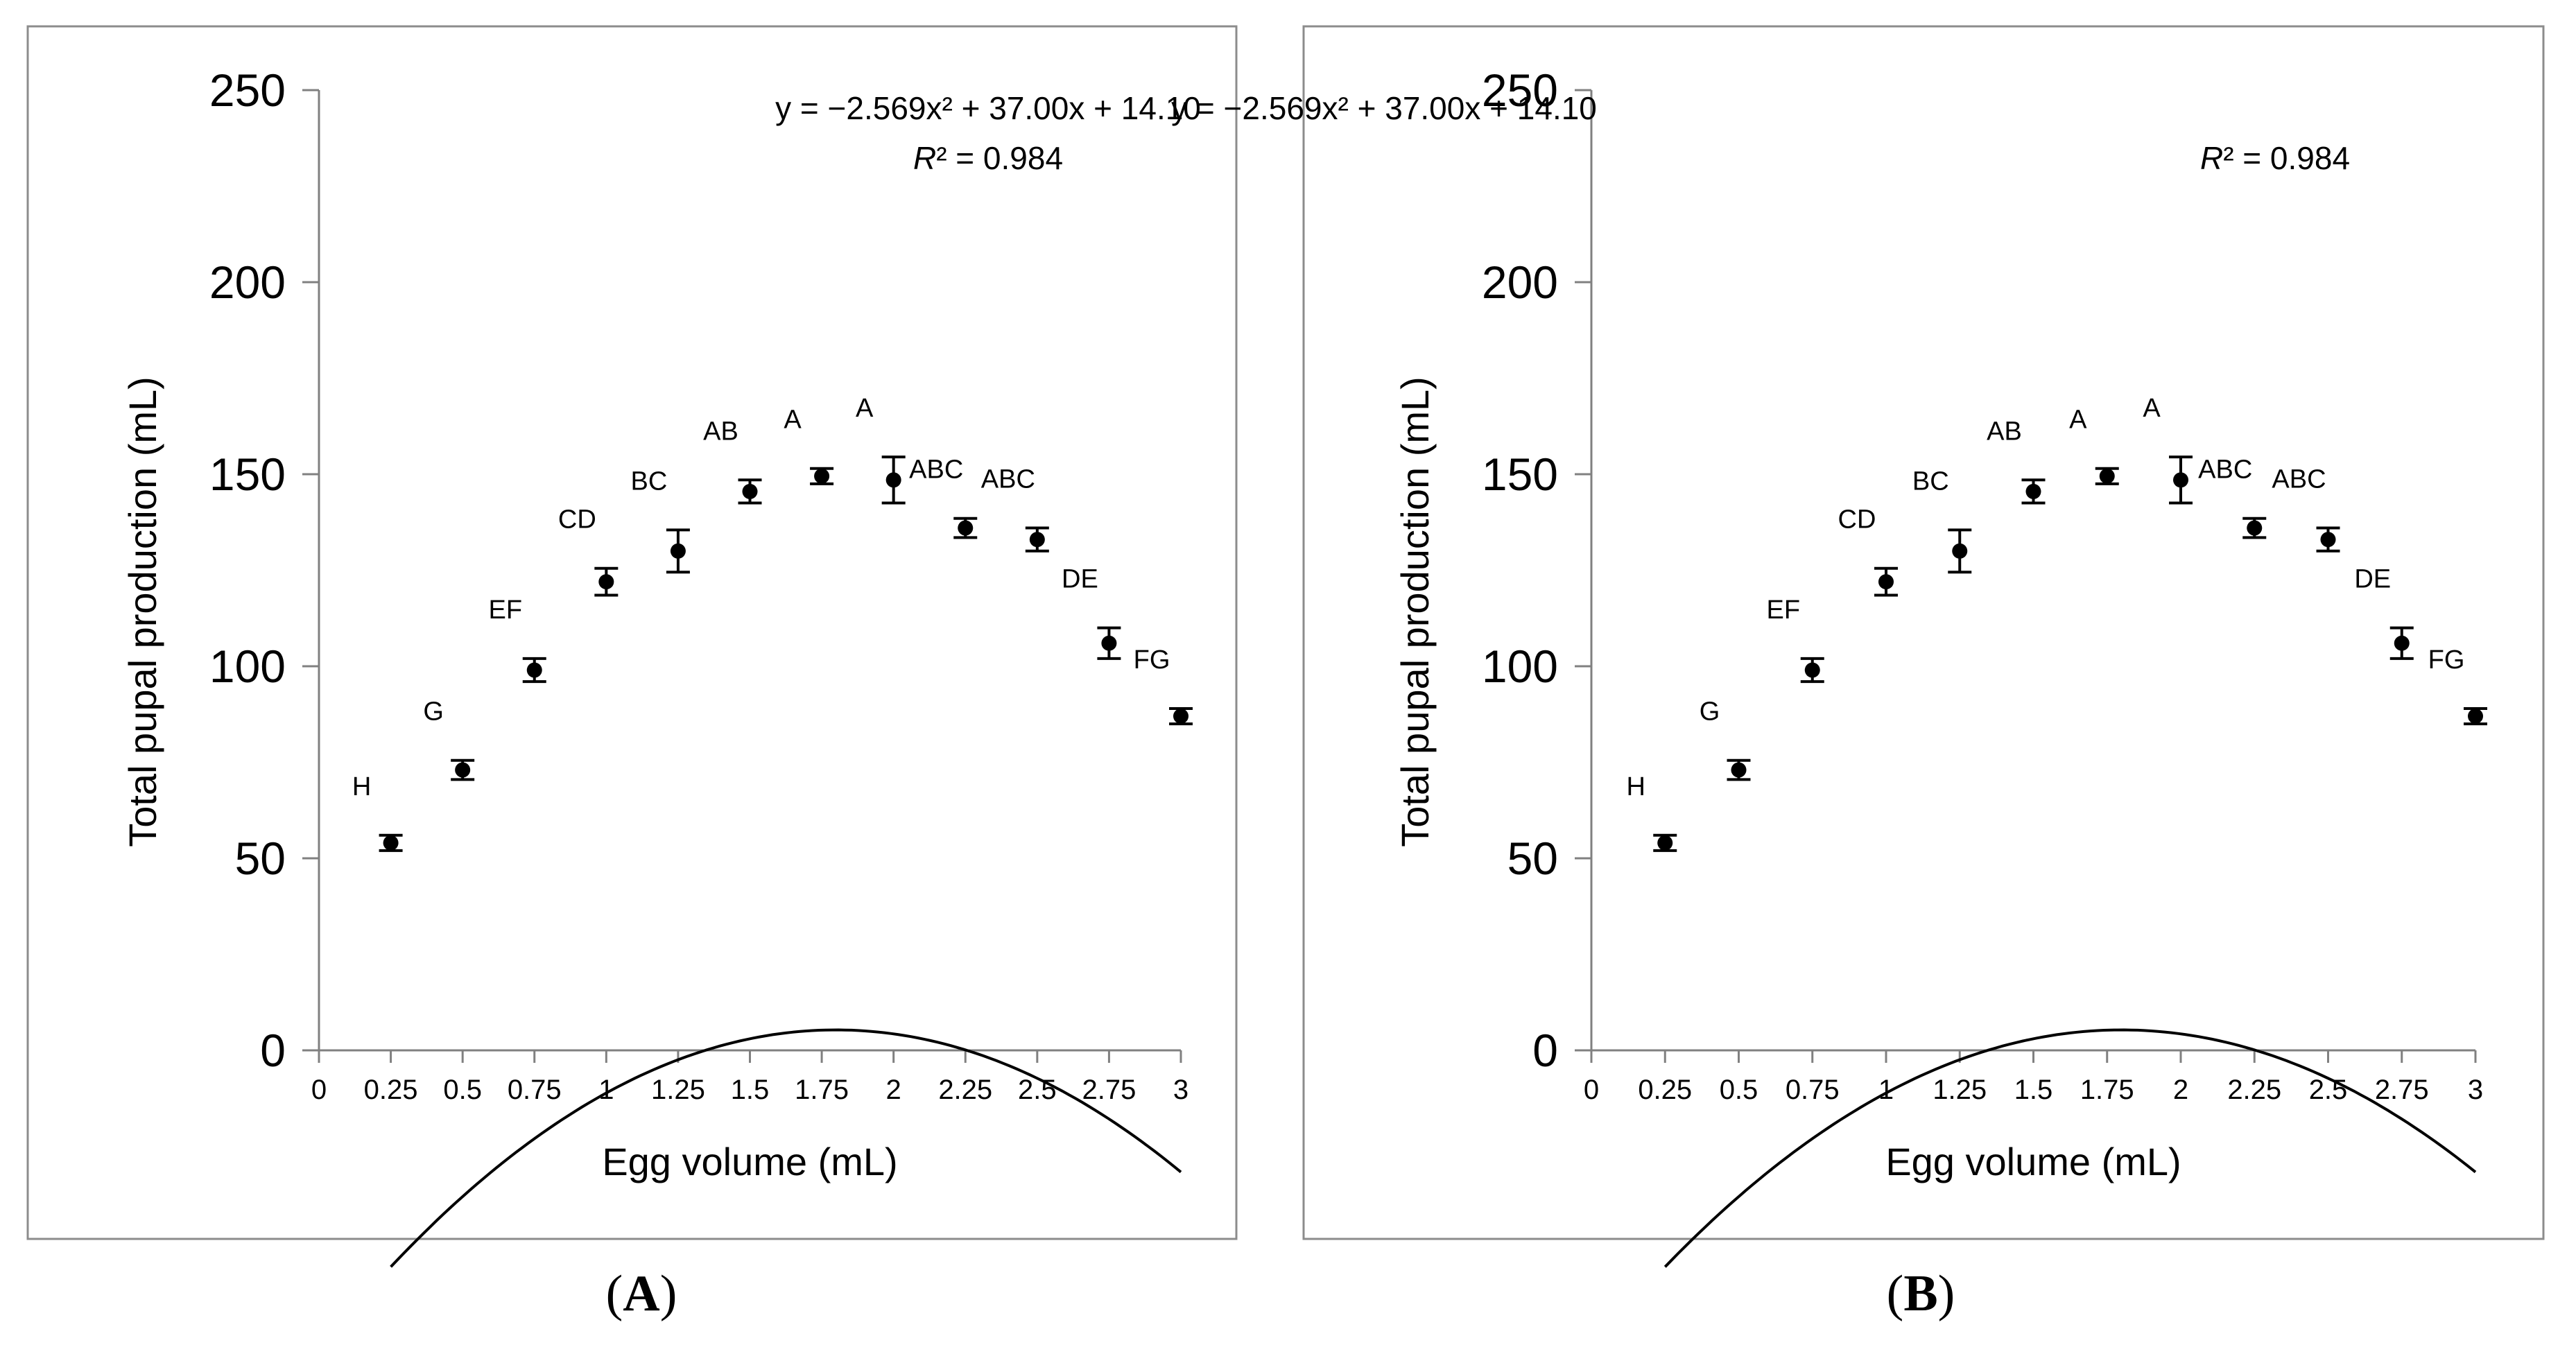 The height and width of the screenshot is (1354, 2576). Describe the element at coordinates (505, 610) in the screenshot. I see `significance-letter: EF` at that location.